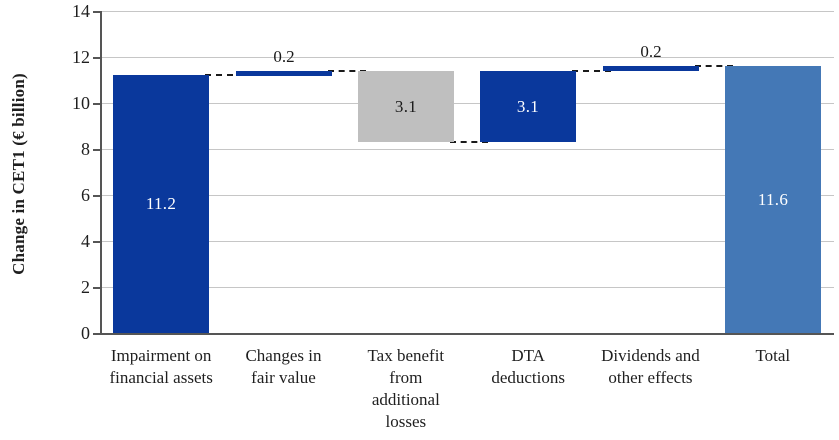  I want to click on bar: 11.2, so click(161, 204).